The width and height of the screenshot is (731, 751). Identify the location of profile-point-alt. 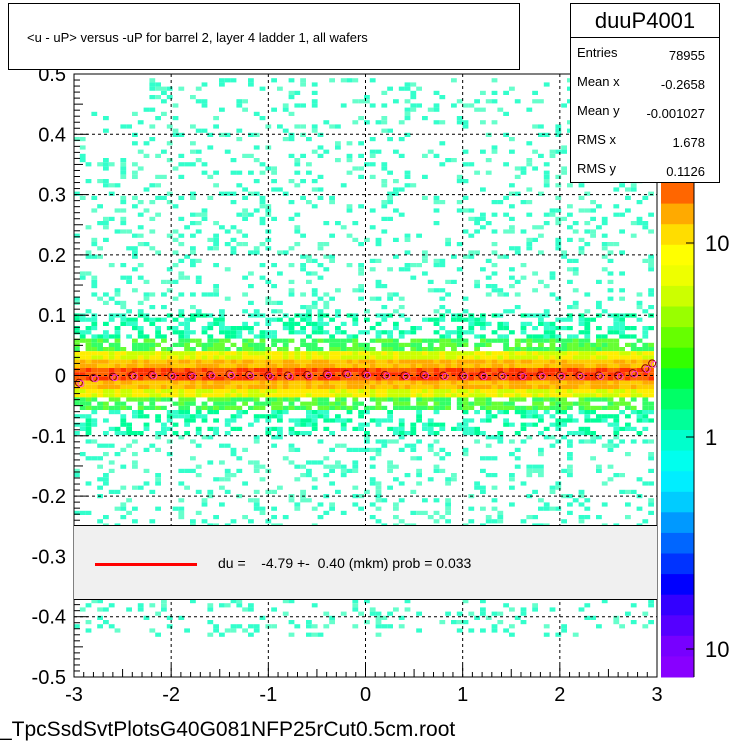
(601, 376).